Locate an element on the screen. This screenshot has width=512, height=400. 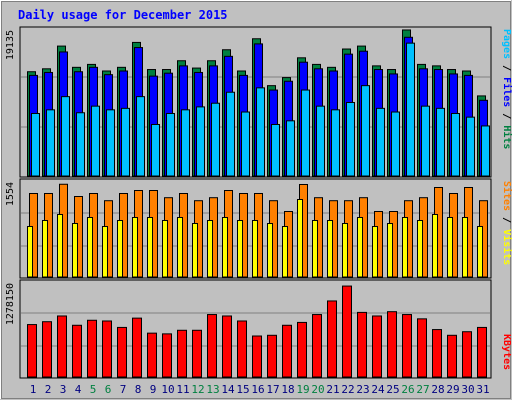
x-tick-label: 10 is located at coordinates (167, 389).